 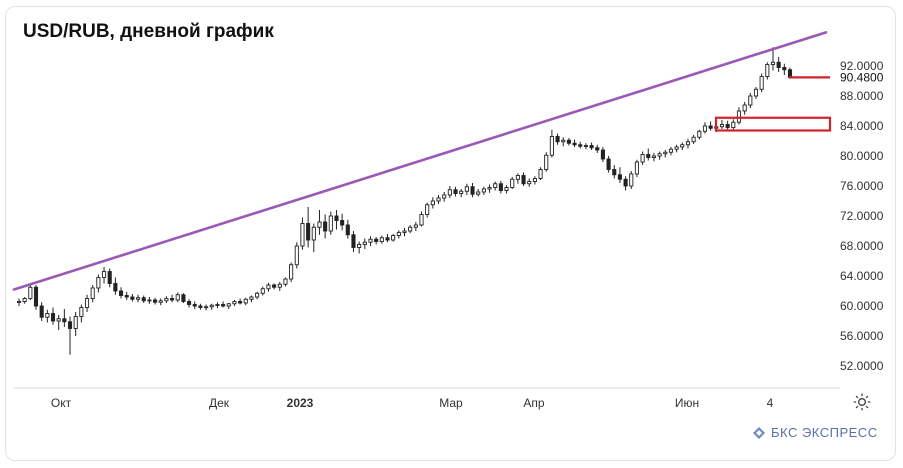 What do you see at coordinates (862, 126) in the screenshot?
I see `y-tick-label: 84.0000` at bounding box center [862, 126].